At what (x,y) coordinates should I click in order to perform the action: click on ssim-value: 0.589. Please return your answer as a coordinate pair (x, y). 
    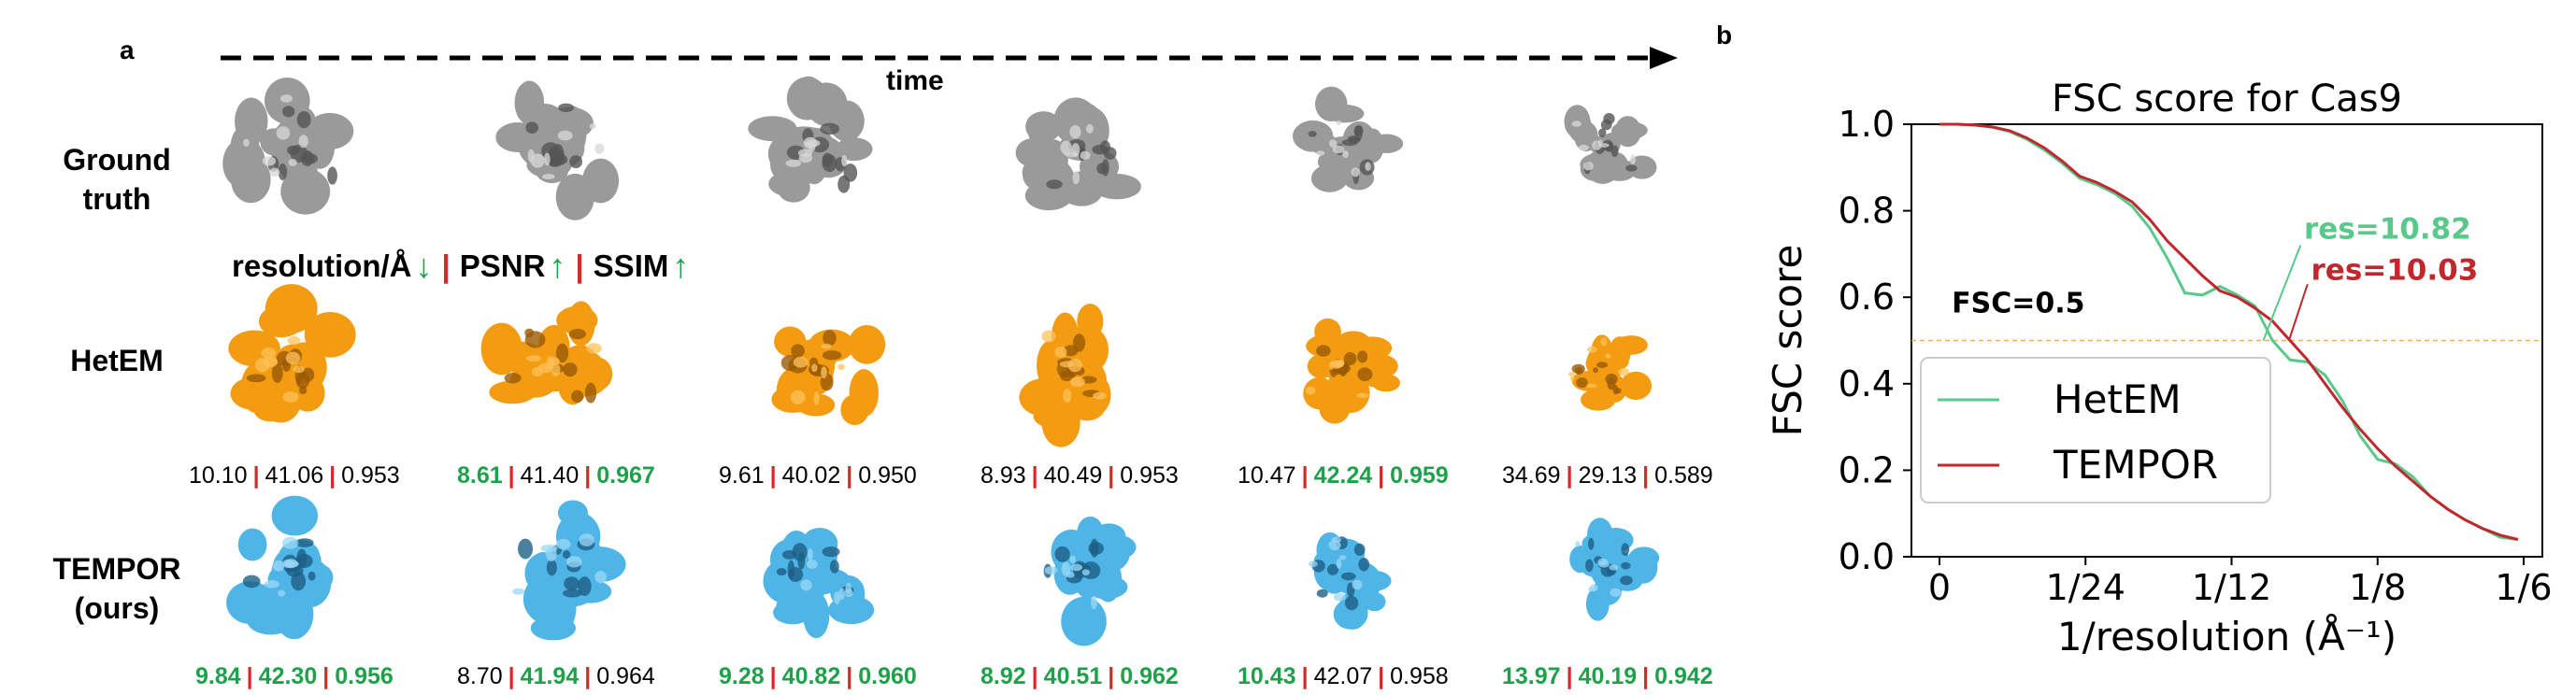
    Looking at the image, I should click on (1683, 476).